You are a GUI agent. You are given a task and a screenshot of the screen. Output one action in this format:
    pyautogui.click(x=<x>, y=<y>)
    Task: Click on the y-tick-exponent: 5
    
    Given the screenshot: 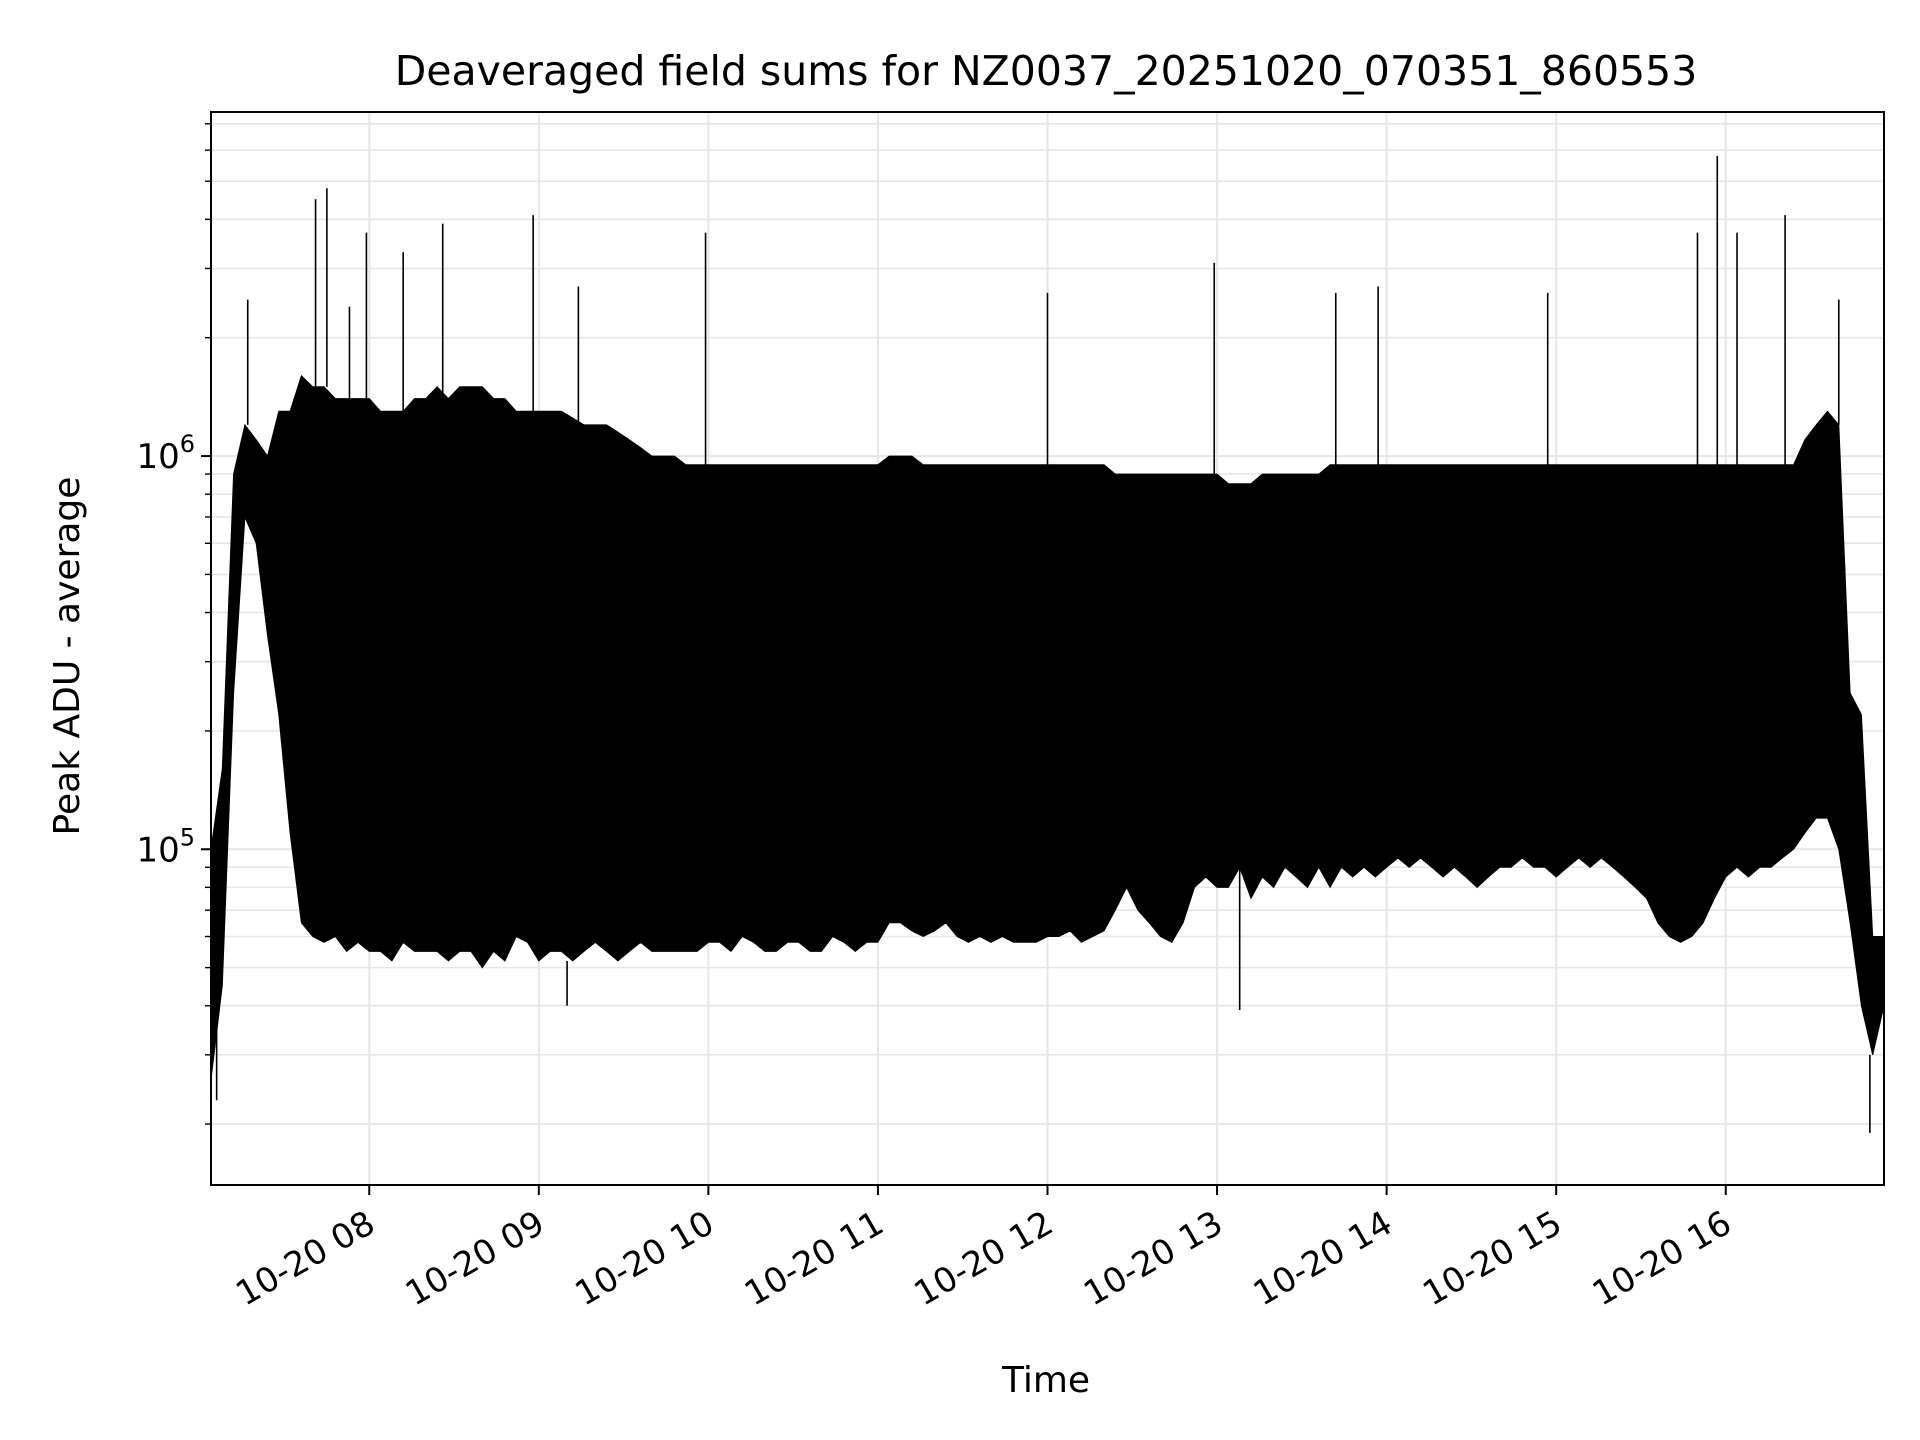 What is the action you would take?
    pyautogui.click(x=187, y=837)
    